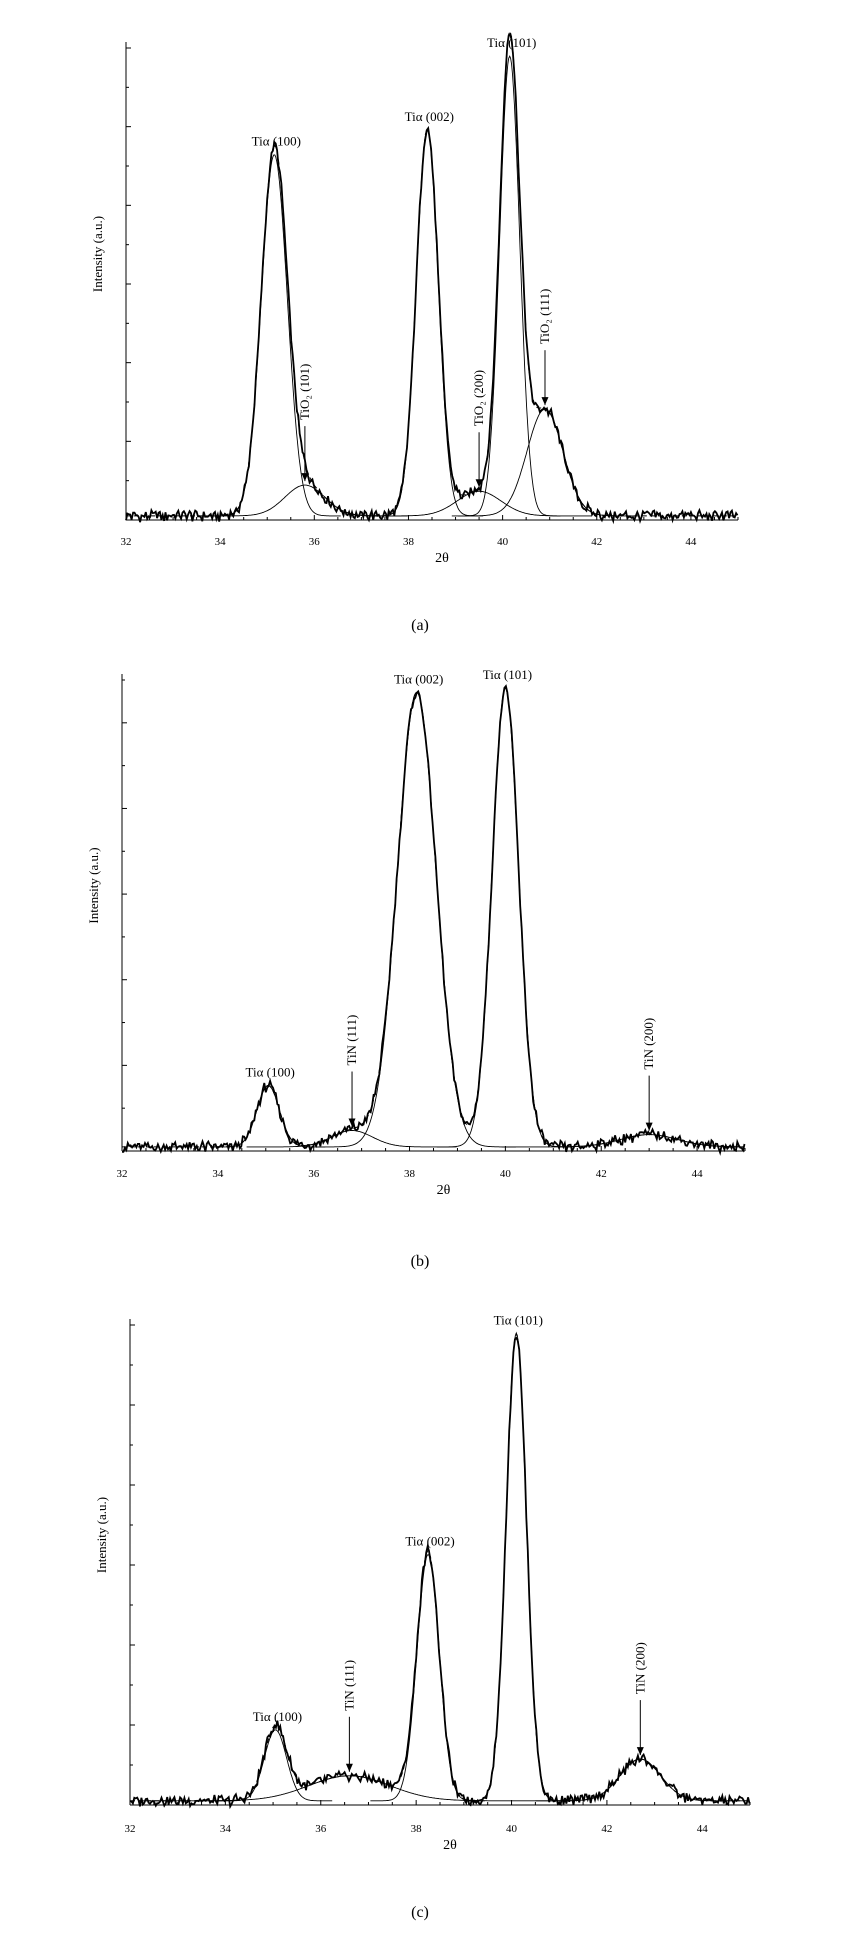 This screenshot has width=866, height=1943. Describe the element at coordinates (478, 398) in the screenshot. I see `peak-label: TiO₂ (200)` at that location.